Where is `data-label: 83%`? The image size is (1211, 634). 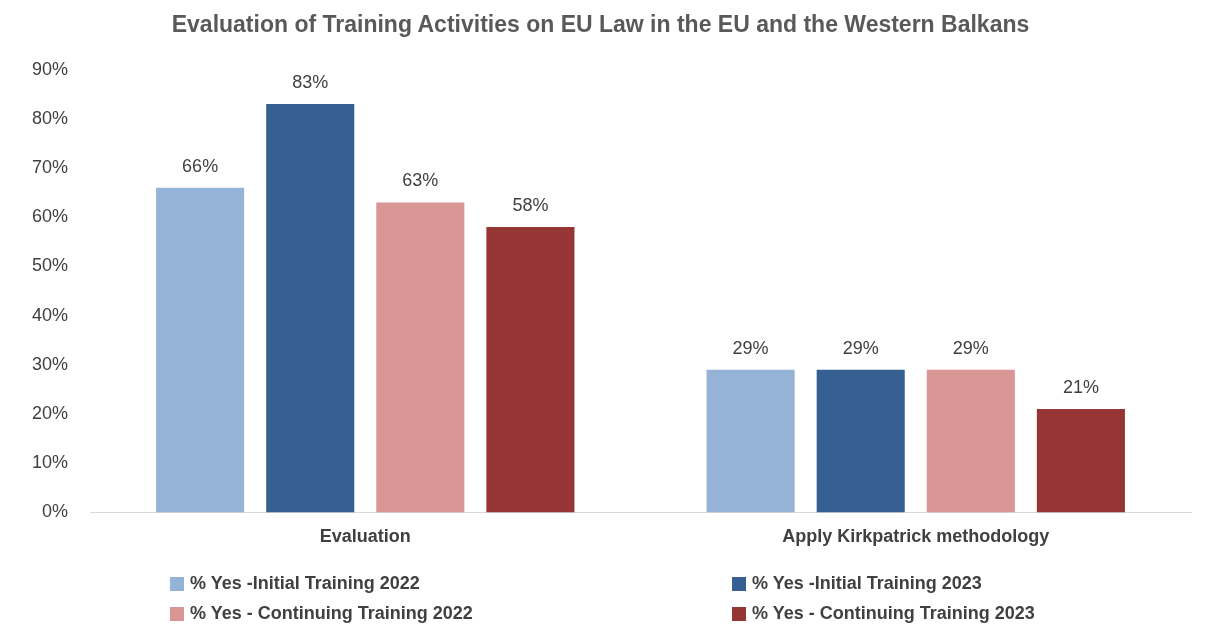
data-label: 83% is located at coordinates (310, 82).